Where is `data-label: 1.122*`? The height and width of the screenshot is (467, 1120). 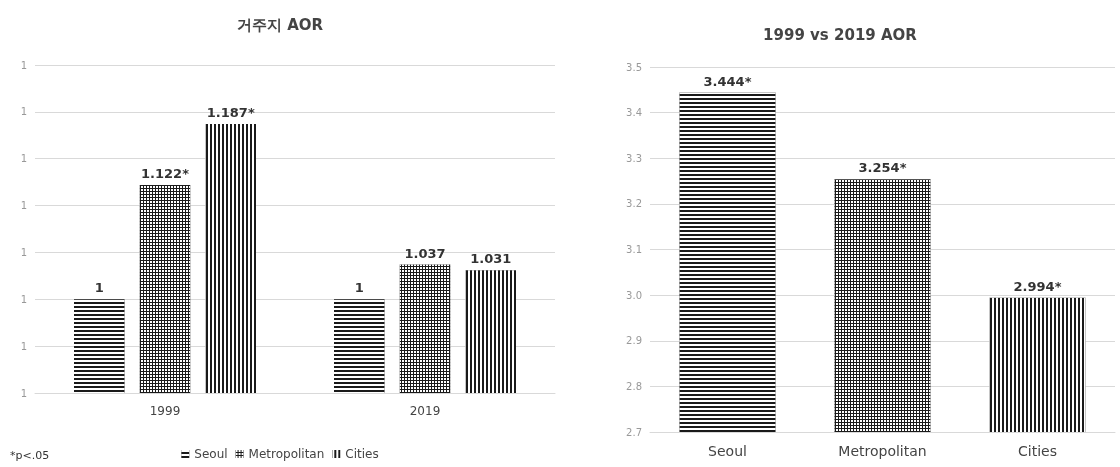
data-label: 1.122* is located at coordinates (165, 173).